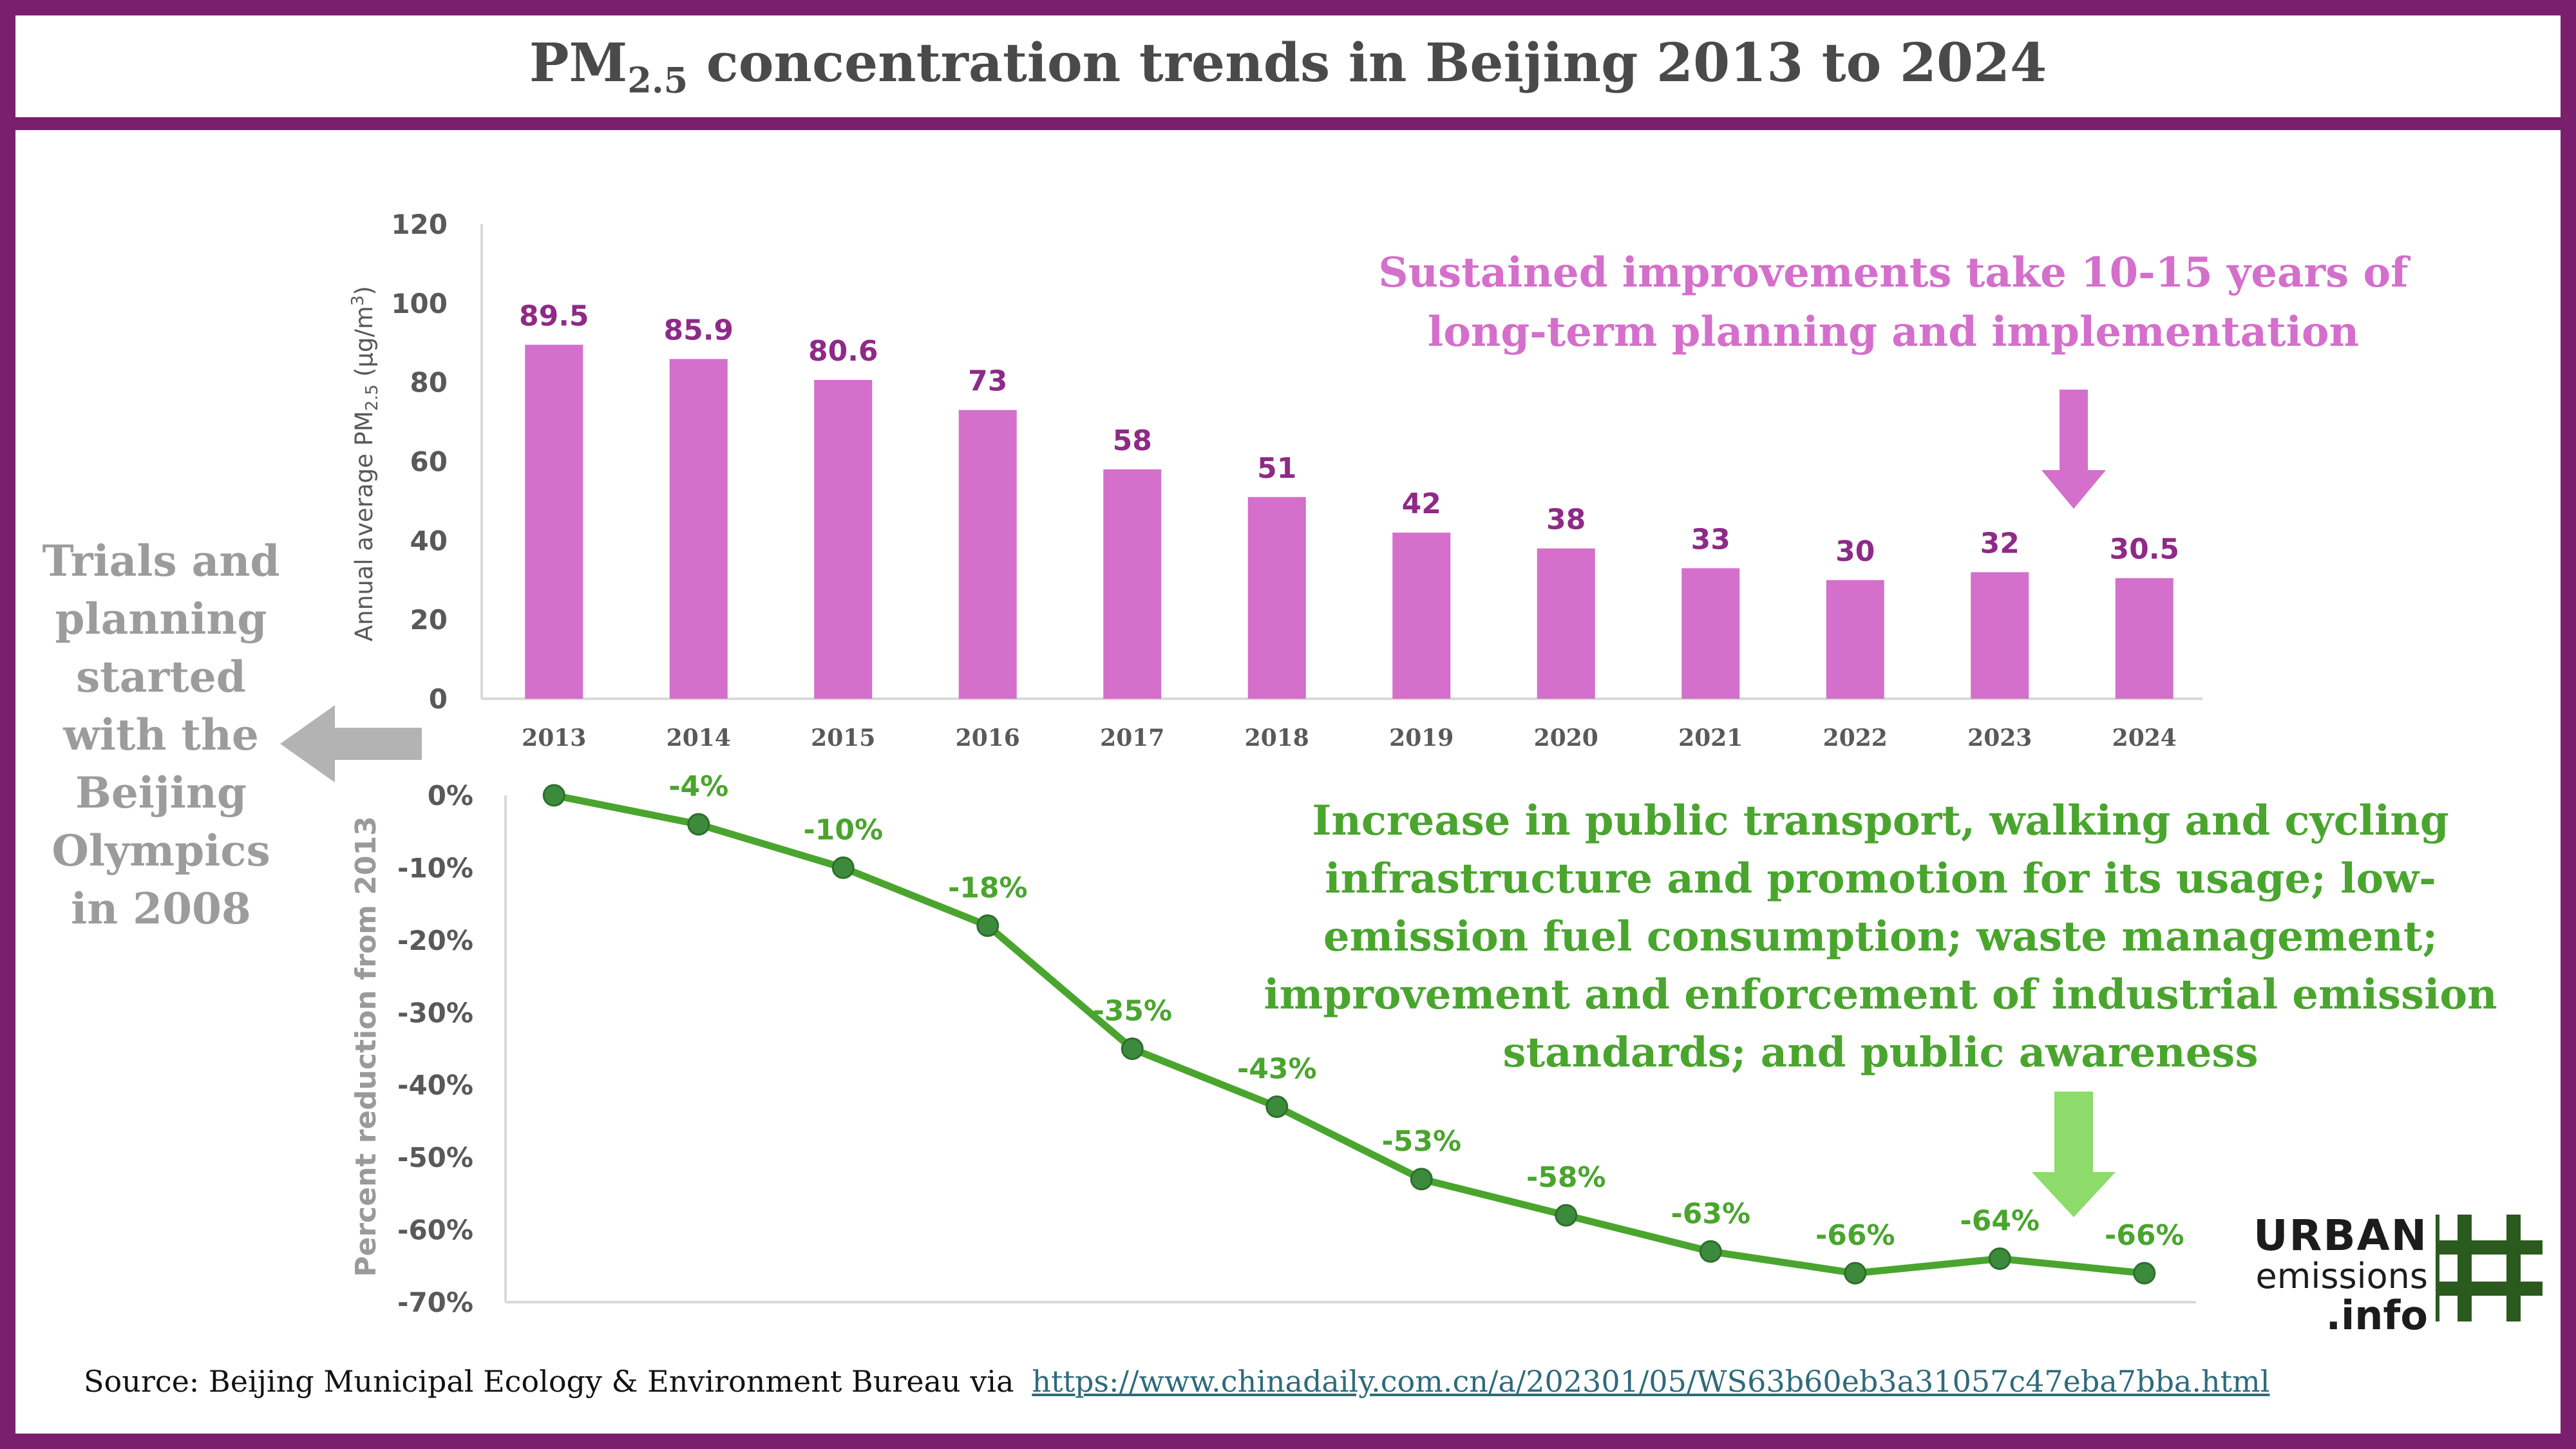 This screenshot has height=1449, width=2576. What do you see at coordinates (438, 699) in the screenshot?
I see `bar-y-tick-label: 0` at bounding box center [438, 699].